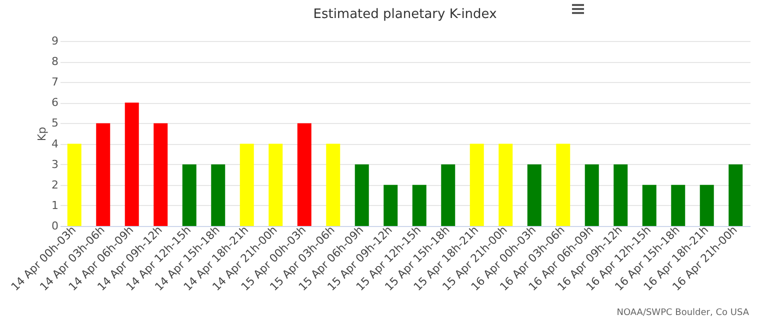 The image size is (757, 322). Describe the element at coordinates (55, 61) in the screenshot. I see `y-tick-label: 8` at that location.